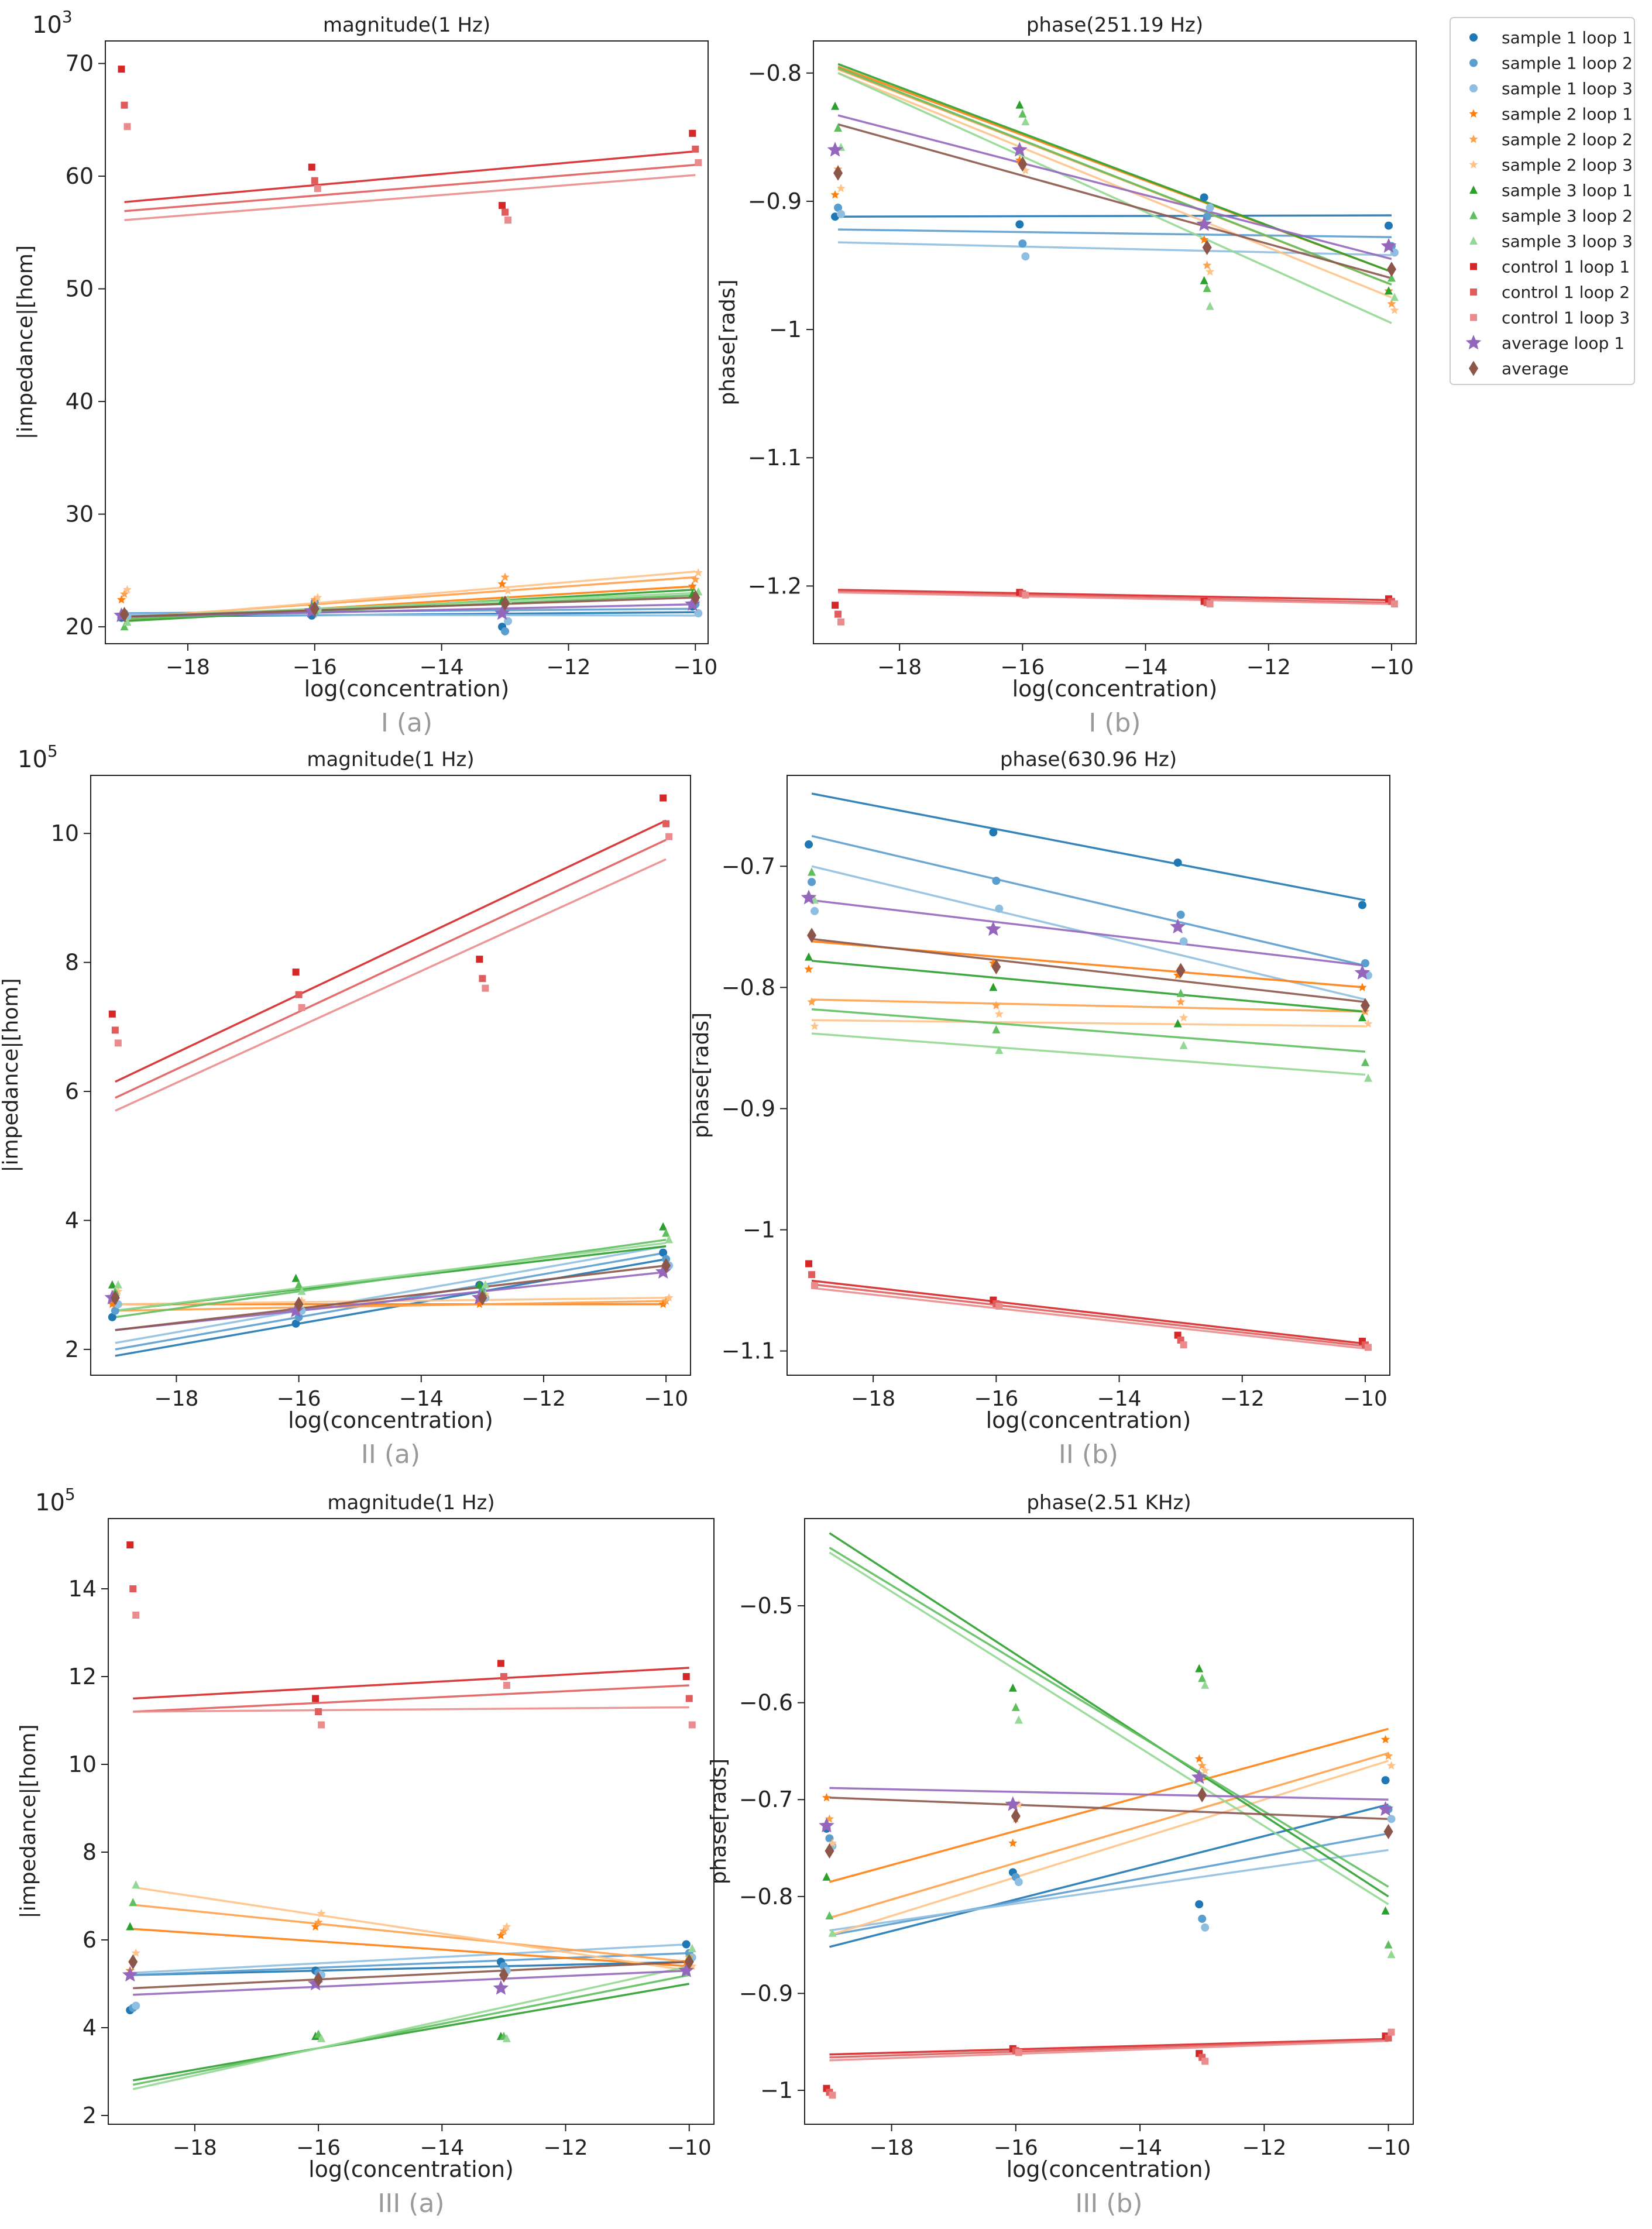 The height and width of the screenshot is (2229, 1652). What do you see at coordinates (1109, 2203) in the screenshot?
I see `panel-caption: III (b)` at bounding box center [1109, 2203].